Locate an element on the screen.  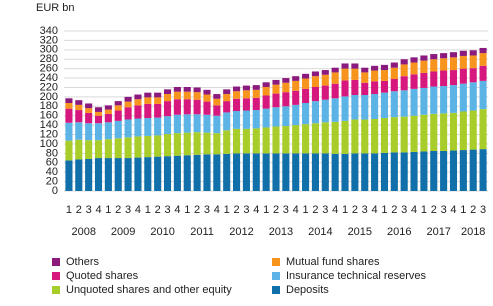
year-label: 2016 is located at coordinates (399, 232).